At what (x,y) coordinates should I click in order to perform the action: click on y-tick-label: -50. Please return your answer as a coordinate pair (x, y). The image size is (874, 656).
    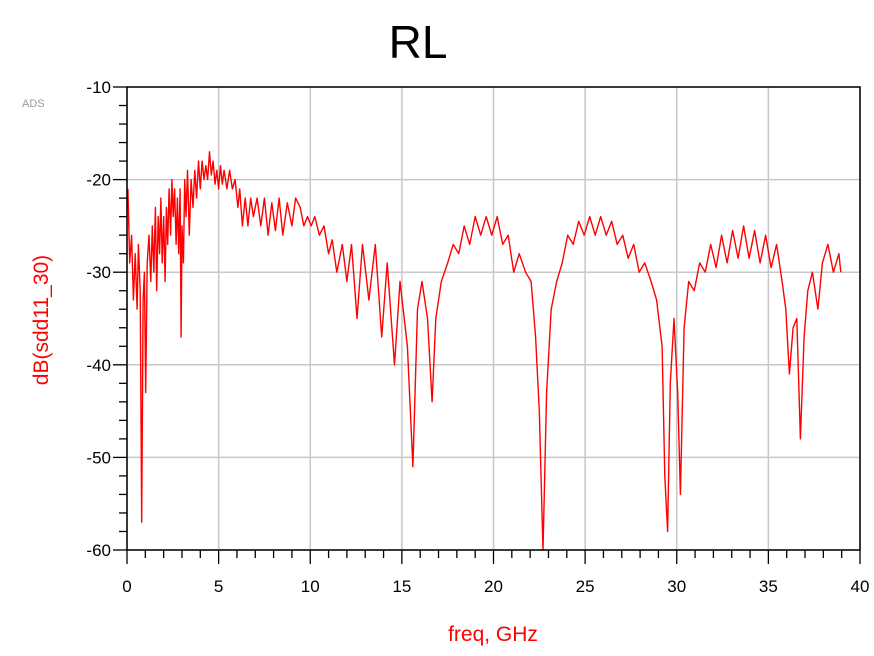
    Looking at the image, I should click on (98, 457).